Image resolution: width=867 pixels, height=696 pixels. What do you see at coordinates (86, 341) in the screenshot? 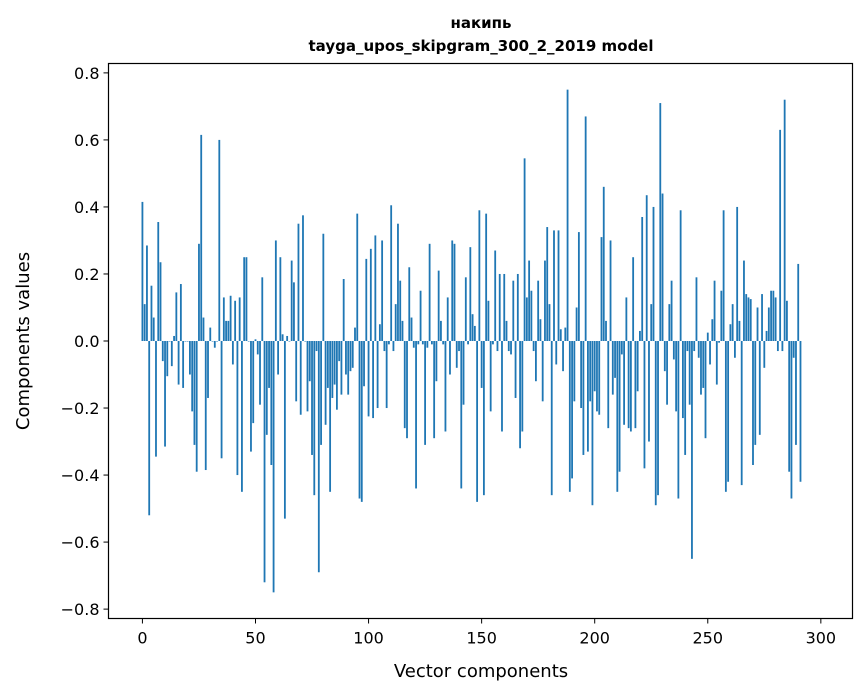
I see `y-tick-label: 0.0` at bounding box center [86, 341].